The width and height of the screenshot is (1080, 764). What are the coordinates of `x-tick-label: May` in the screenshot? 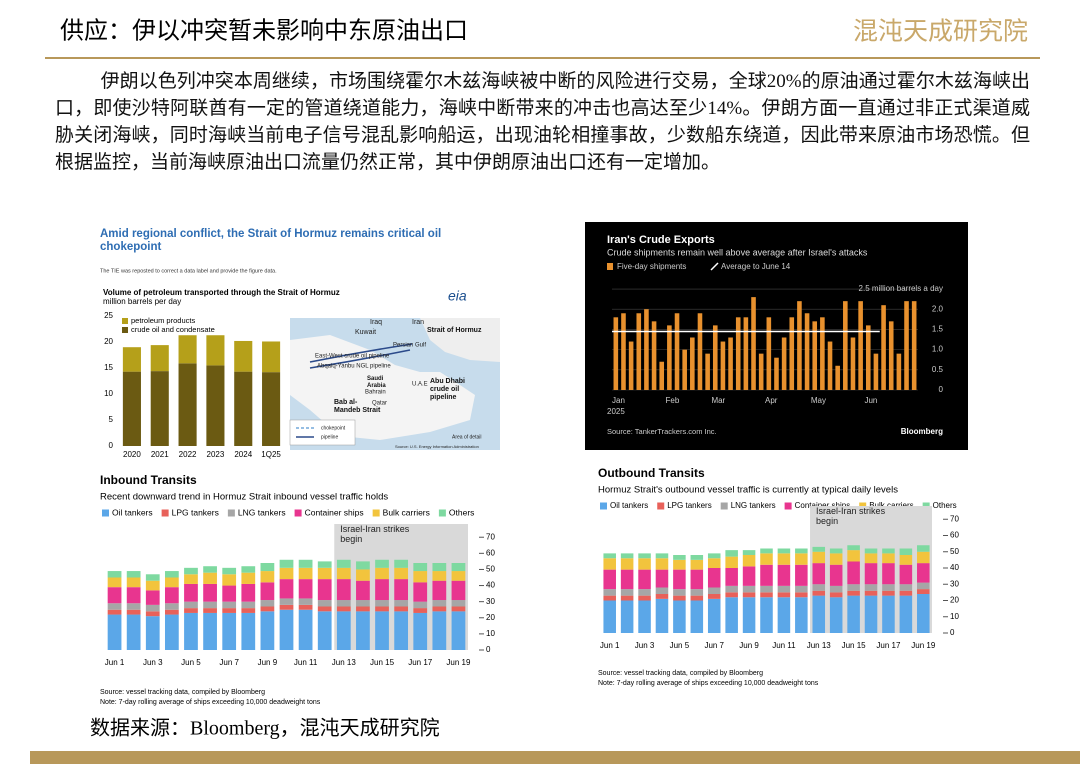 It's located at (818, 400).